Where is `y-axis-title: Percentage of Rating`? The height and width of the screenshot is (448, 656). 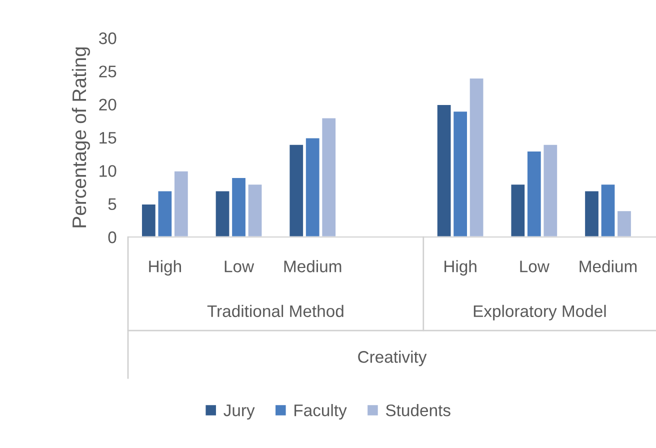 y-axis-title: Percentage of Rating is located at coordinates (81, 137).